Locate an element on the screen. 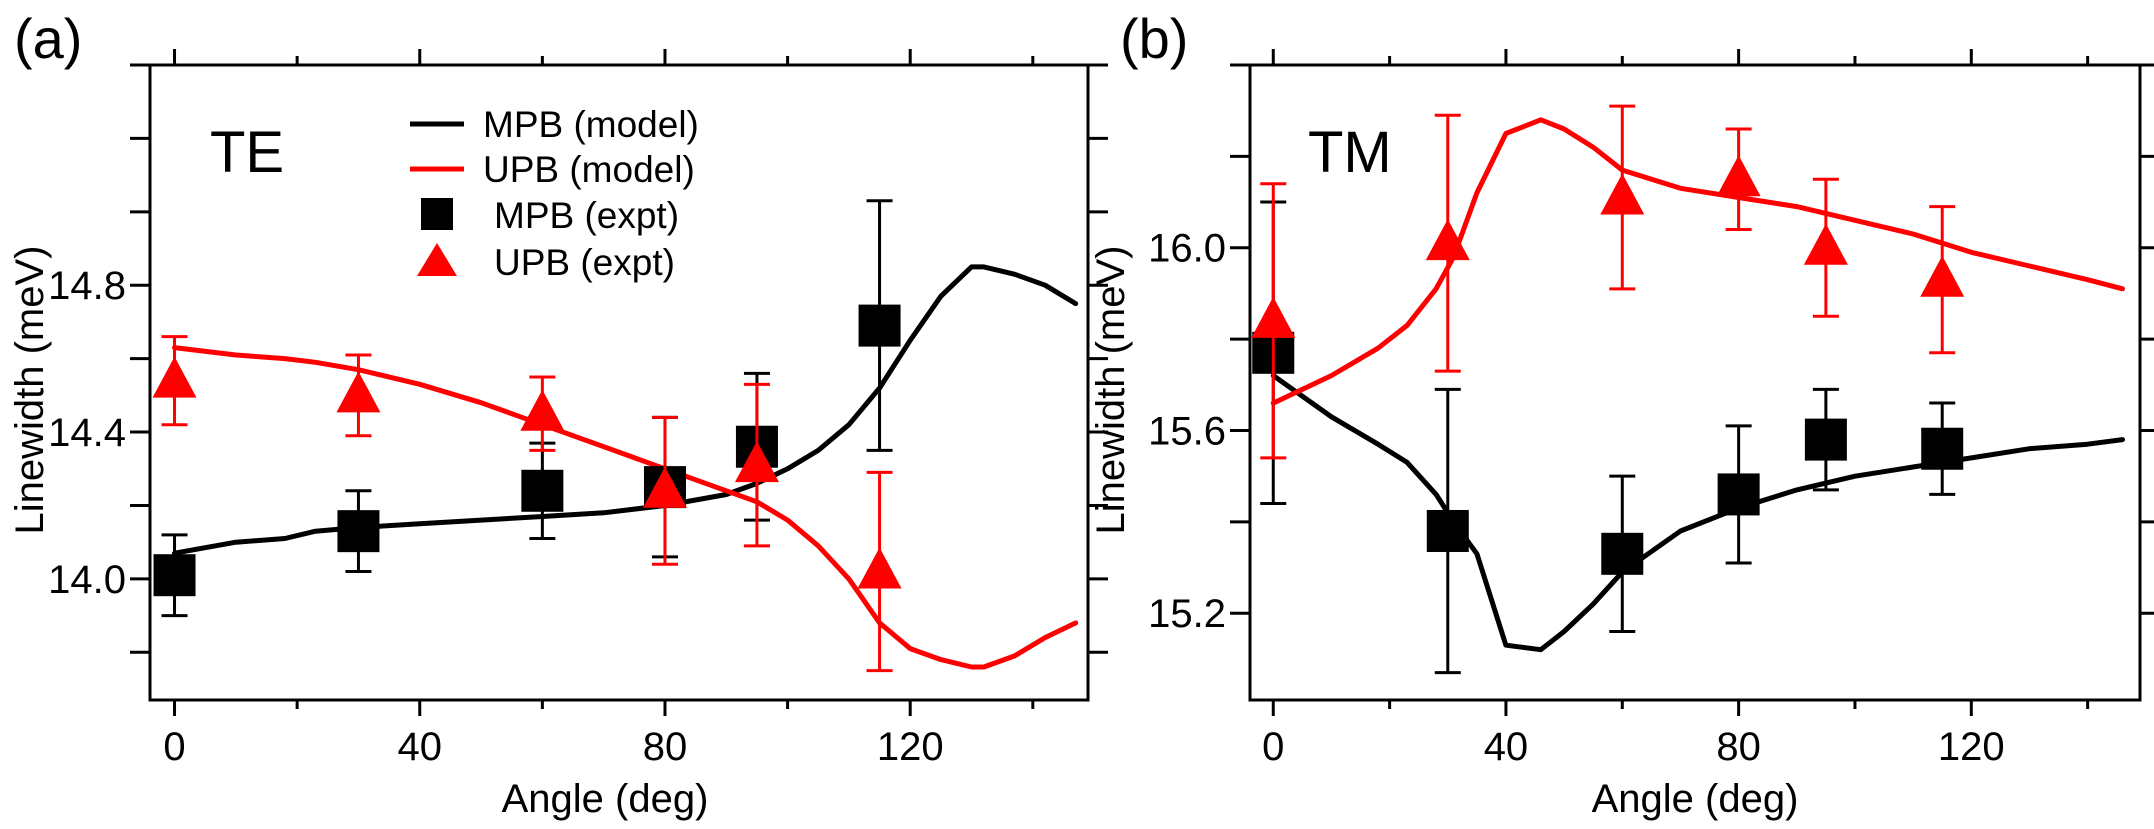  mpb-model-line-a is located at coordinates (625, 410).